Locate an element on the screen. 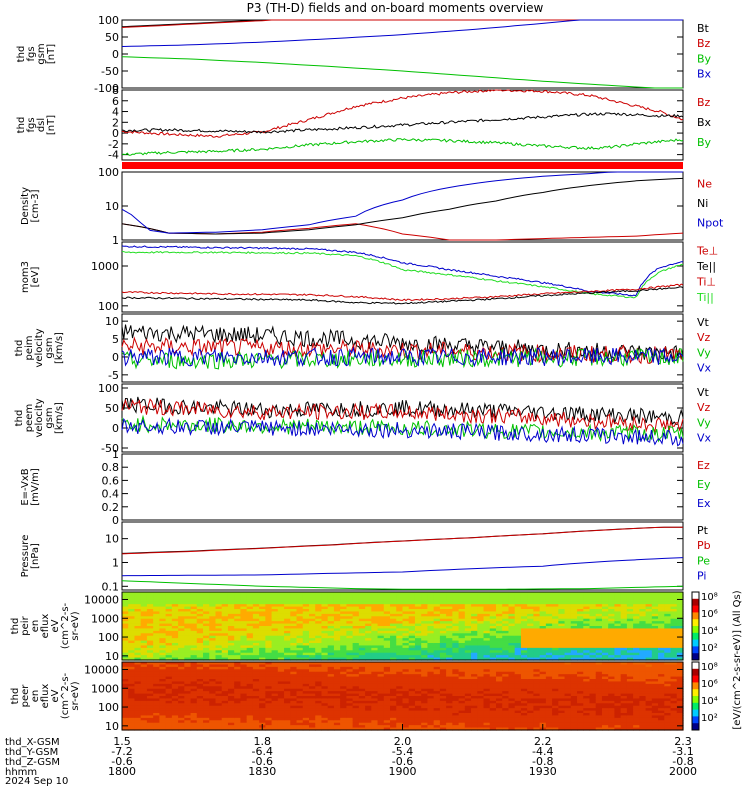 This screenshot has width=750, height=800. panel-frame is located at coordinates (402, 348).